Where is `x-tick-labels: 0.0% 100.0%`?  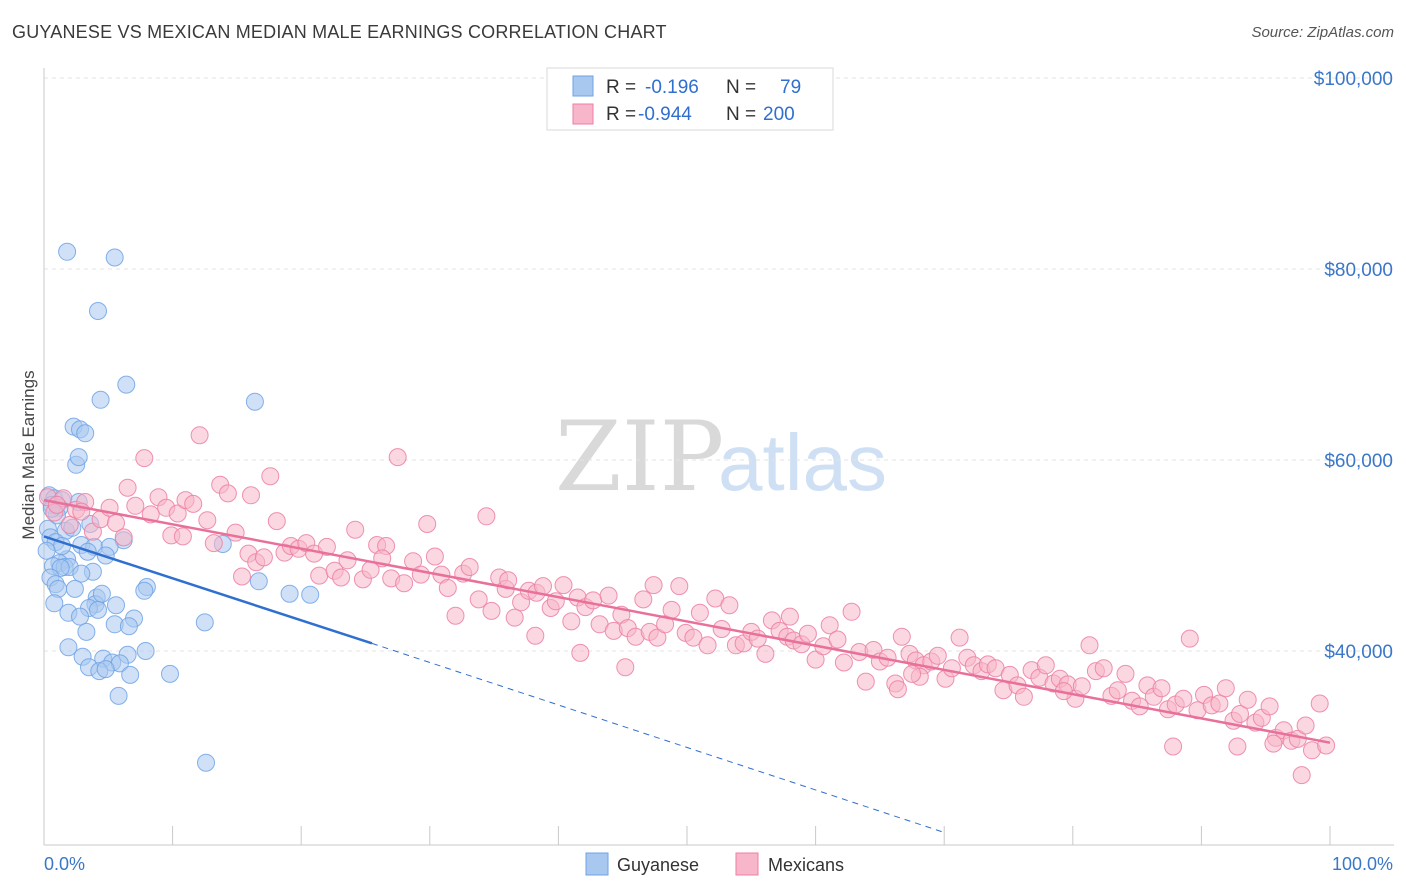
x-tick-labels: 0.0% 100.0% is located at coordinates (718, 864).